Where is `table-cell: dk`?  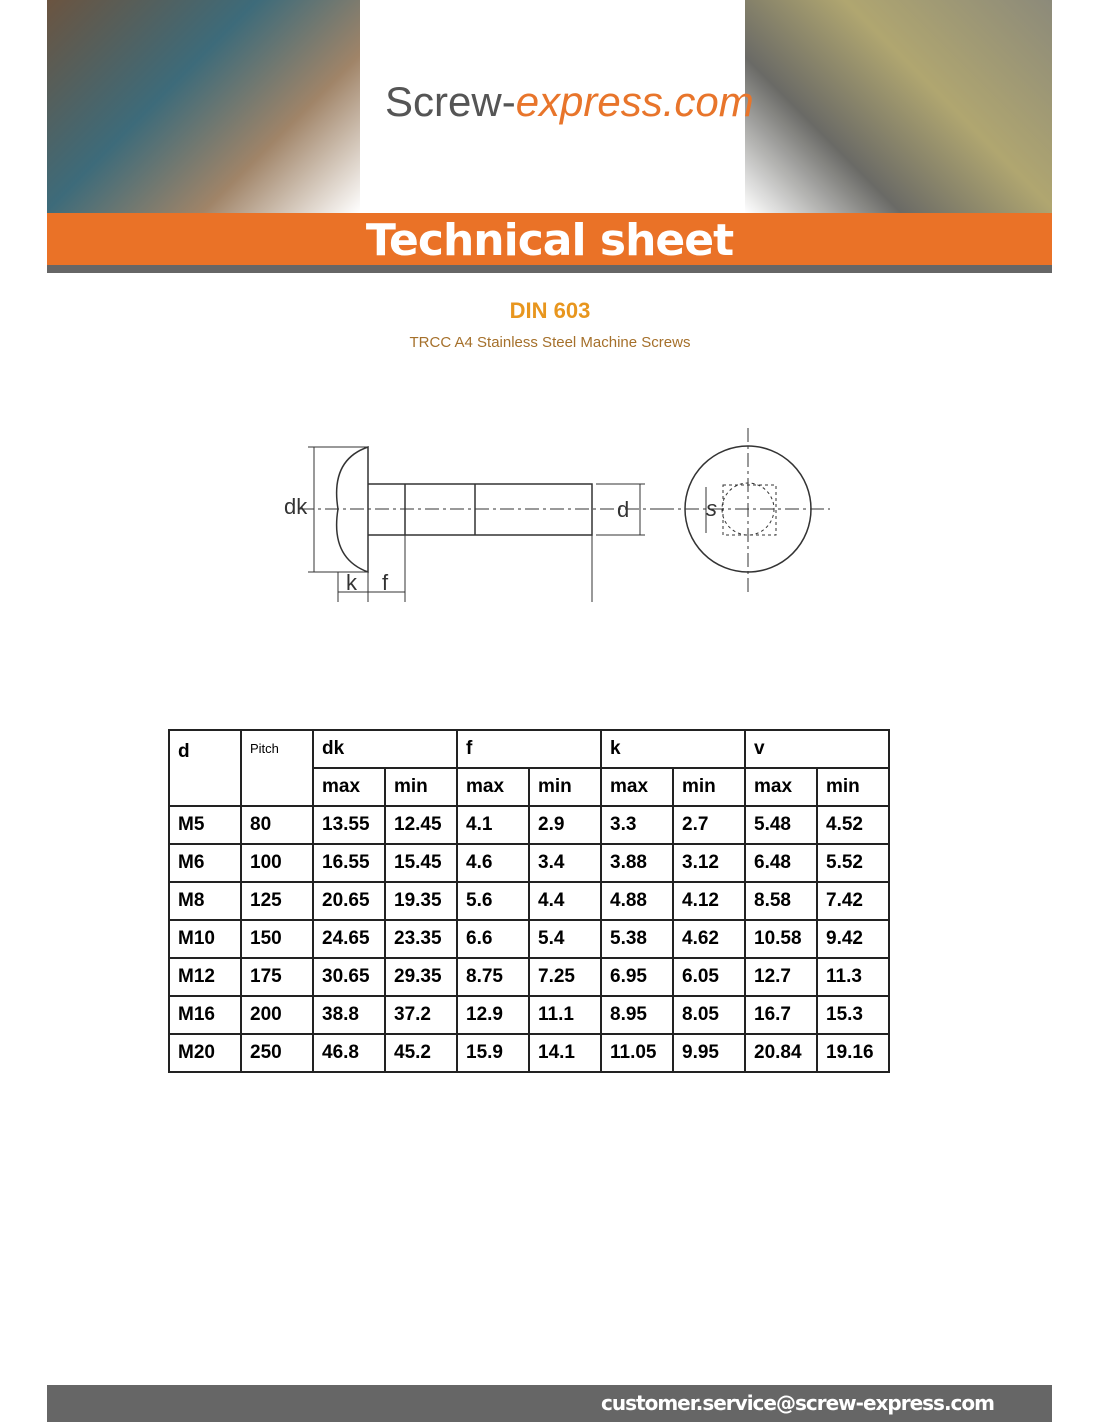
table-cell: dk is located at coordinates (385, 749).